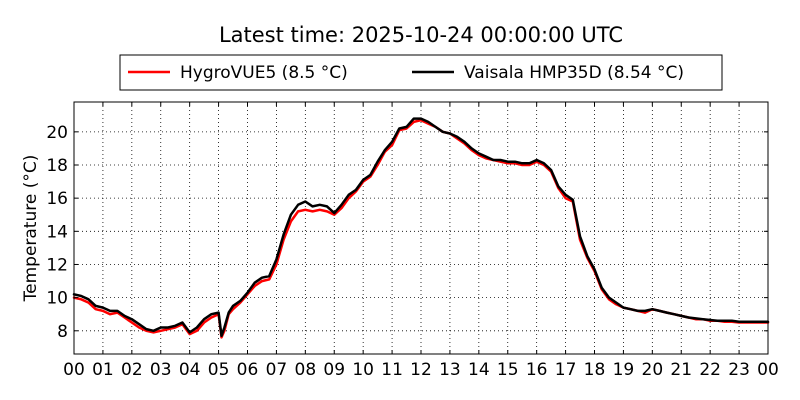 This screenshot has height=400, width=800. What do you see at coordinates (624, 370) in the screenshot?
I see `x-tick-label: 19` at bounding box center [624, 370].